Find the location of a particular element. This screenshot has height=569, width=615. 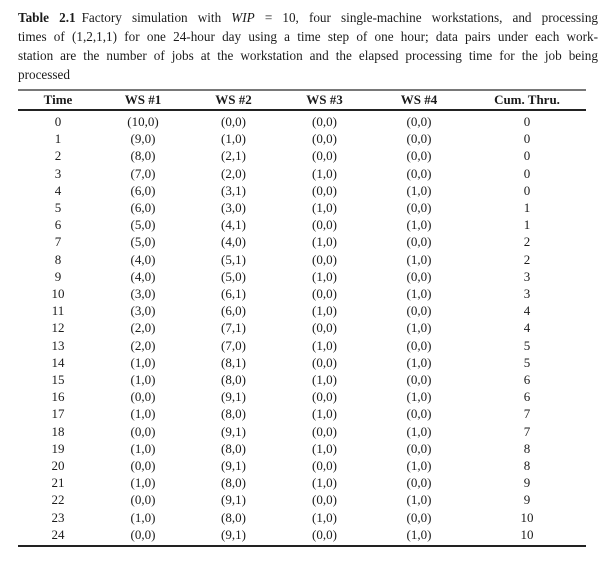

ws1-cell: (5,0) is located at coordinates (143, 242).